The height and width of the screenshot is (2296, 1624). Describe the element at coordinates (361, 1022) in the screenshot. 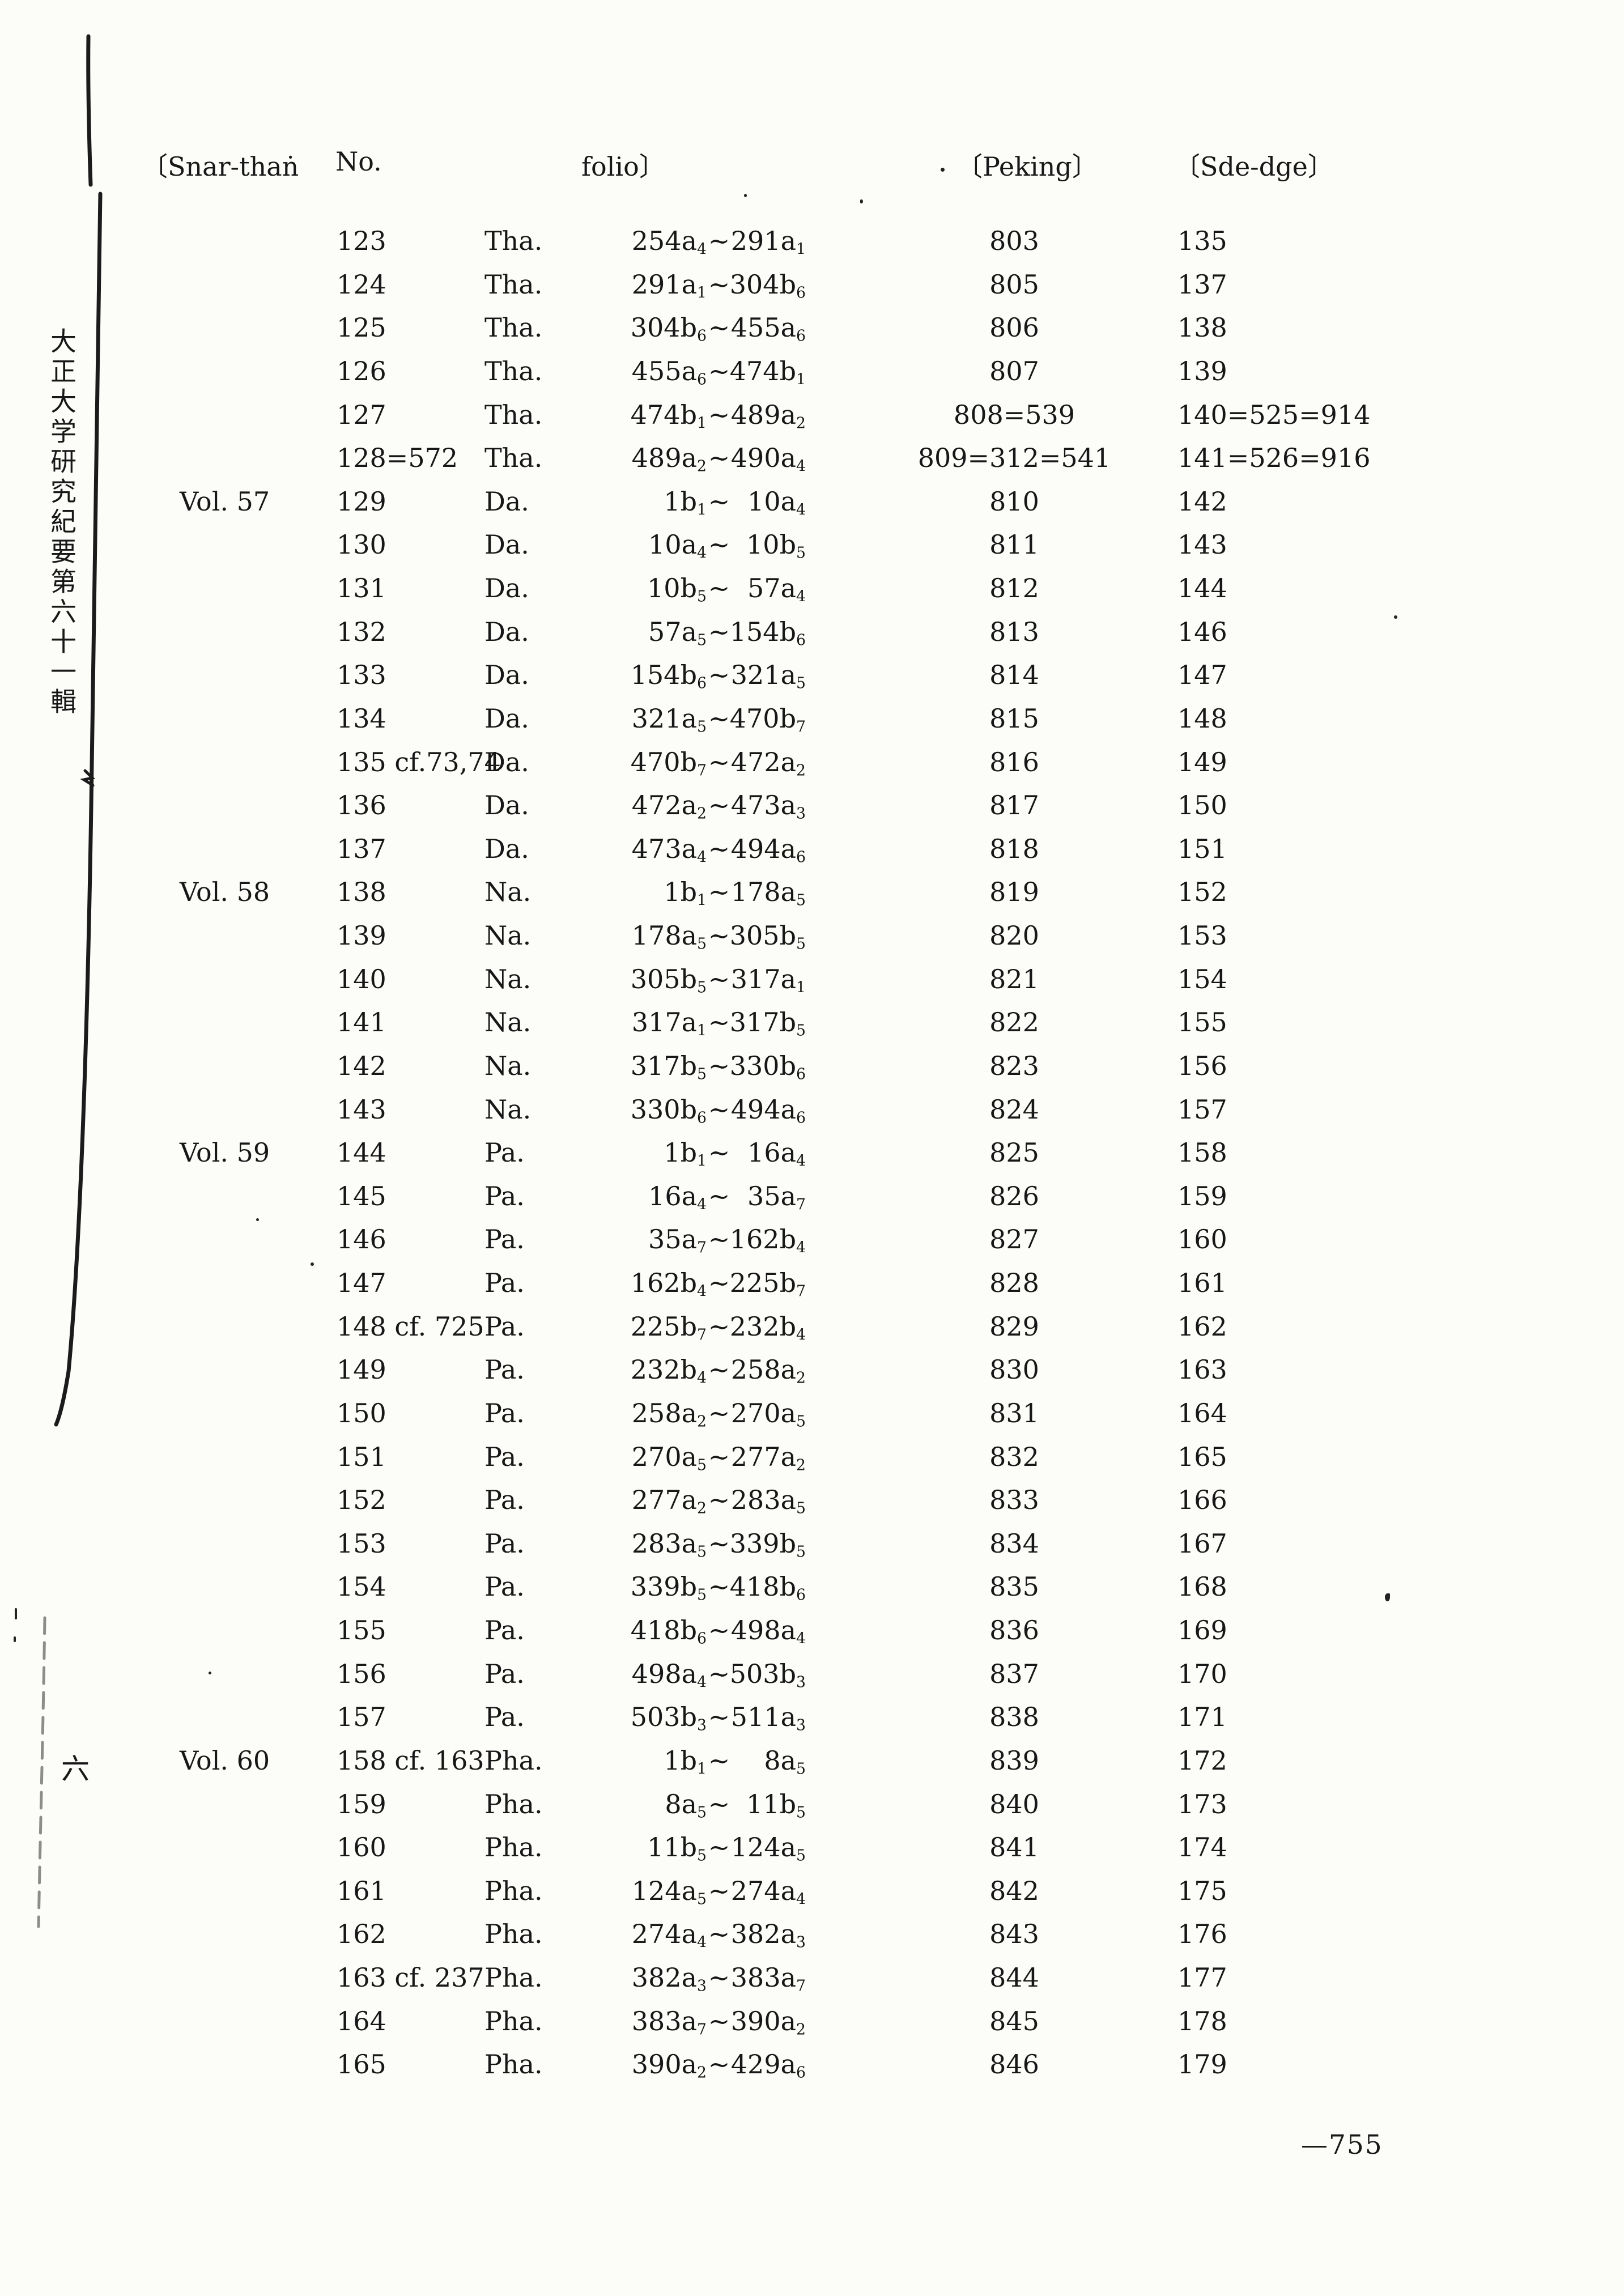

I see `snar-than-no: 141` at that location.